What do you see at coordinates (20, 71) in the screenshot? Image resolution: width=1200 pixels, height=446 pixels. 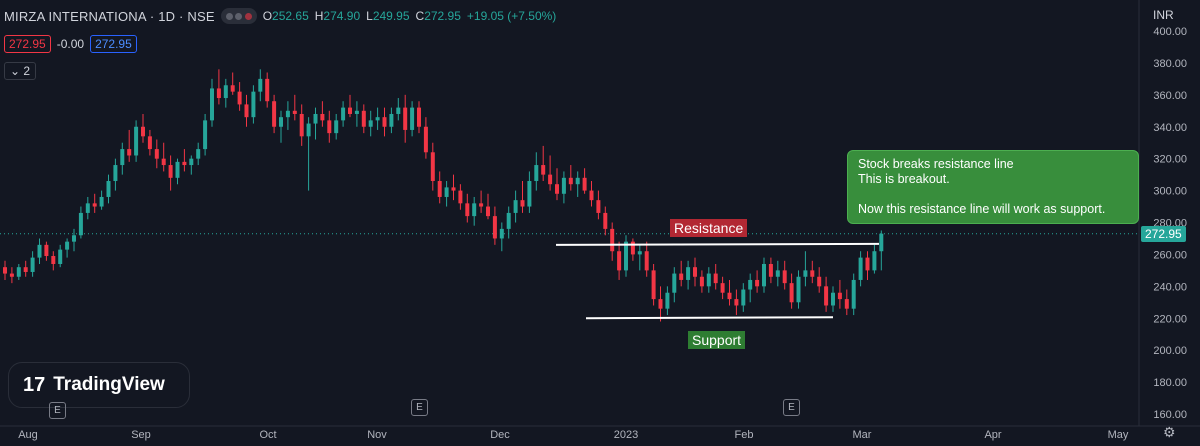 I see `indicators-toggle: ⌄ 2` at bounding box center [20, 71].